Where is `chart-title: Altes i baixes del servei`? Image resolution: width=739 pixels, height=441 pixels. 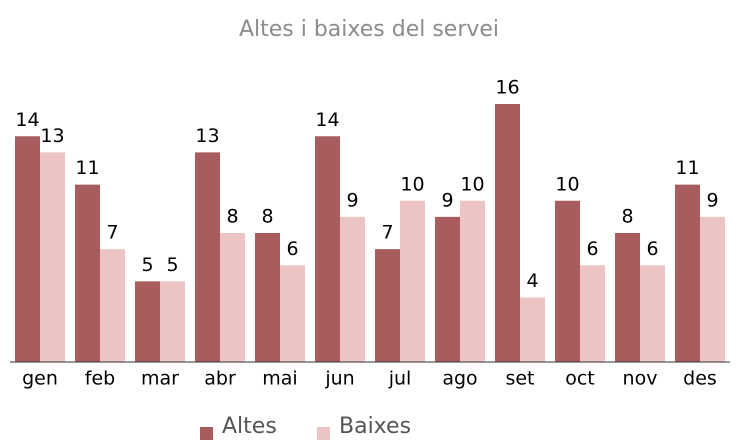 chart-title: Altes i baixes del servei is located at coordinates (369, 29).